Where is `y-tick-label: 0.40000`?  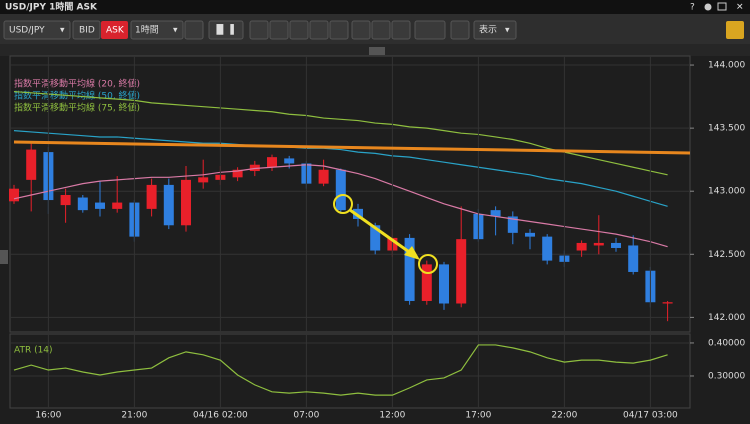
y-tick-label: 0.40000 is located at coordinates (726, 343).